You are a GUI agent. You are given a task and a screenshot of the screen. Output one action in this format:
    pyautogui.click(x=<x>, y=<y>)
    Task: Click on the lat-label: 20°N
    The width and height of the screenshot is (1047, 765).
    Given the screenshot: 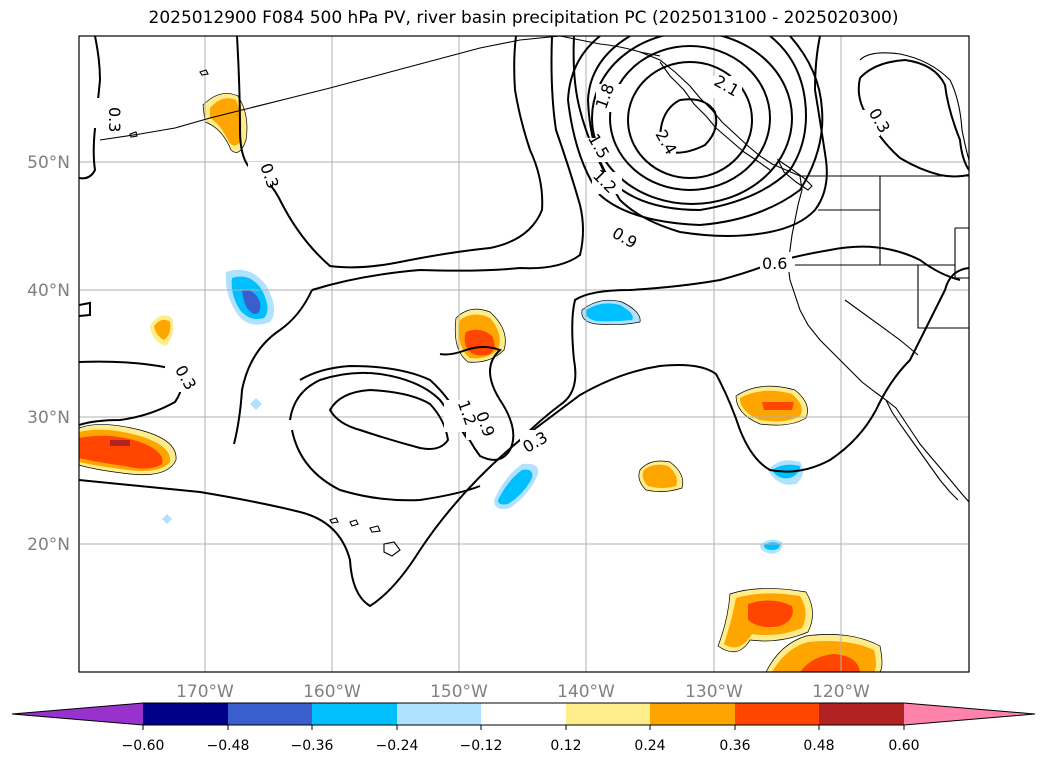 What is the action you would take?
    pyautogui.click(x=48, y=545)
    